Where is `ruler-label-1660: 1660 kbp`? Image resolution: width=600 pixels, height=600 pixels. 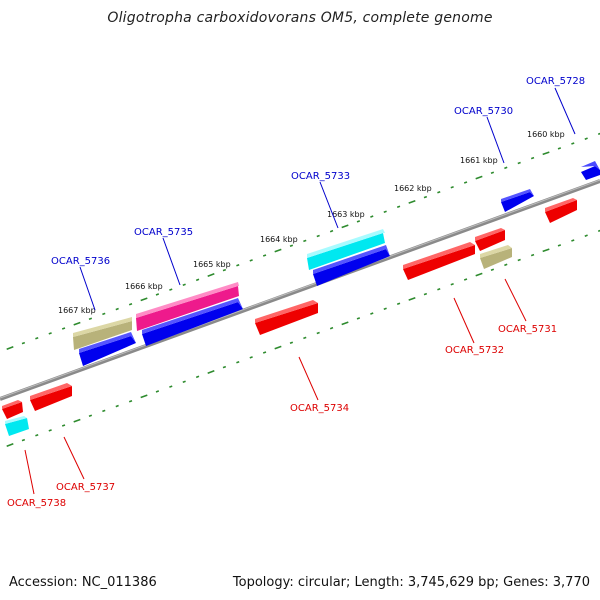 ruler-label-1660: 1660 kbp is located at coordinates (546, 134).